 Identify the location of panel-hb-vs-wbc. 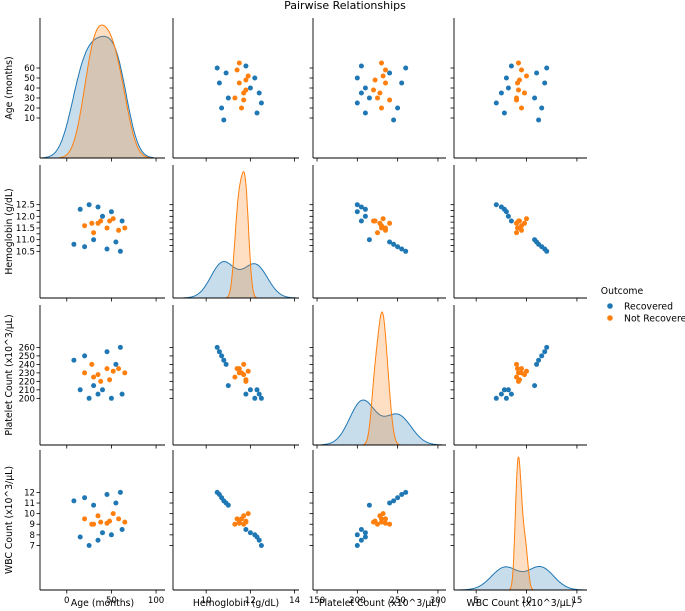
(518, 233).